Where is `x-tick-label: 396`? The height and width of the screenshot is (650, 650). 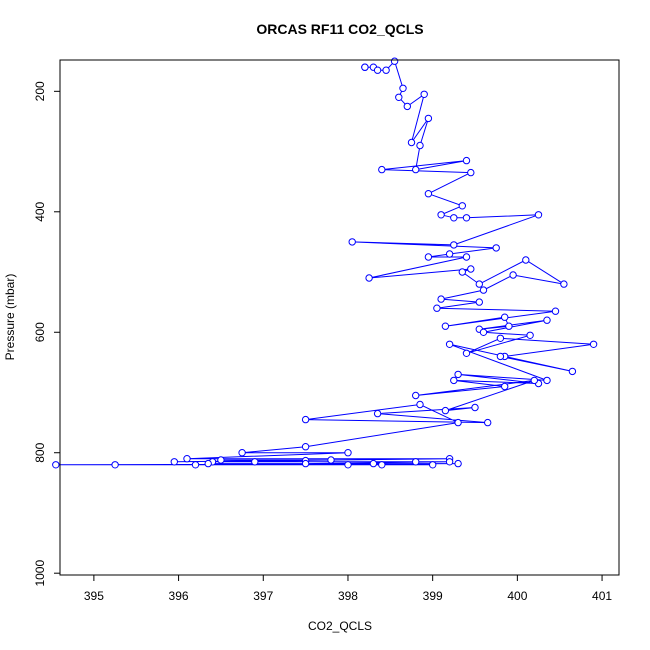 x-tick-label: 396 is located at coordinates (179, 596).